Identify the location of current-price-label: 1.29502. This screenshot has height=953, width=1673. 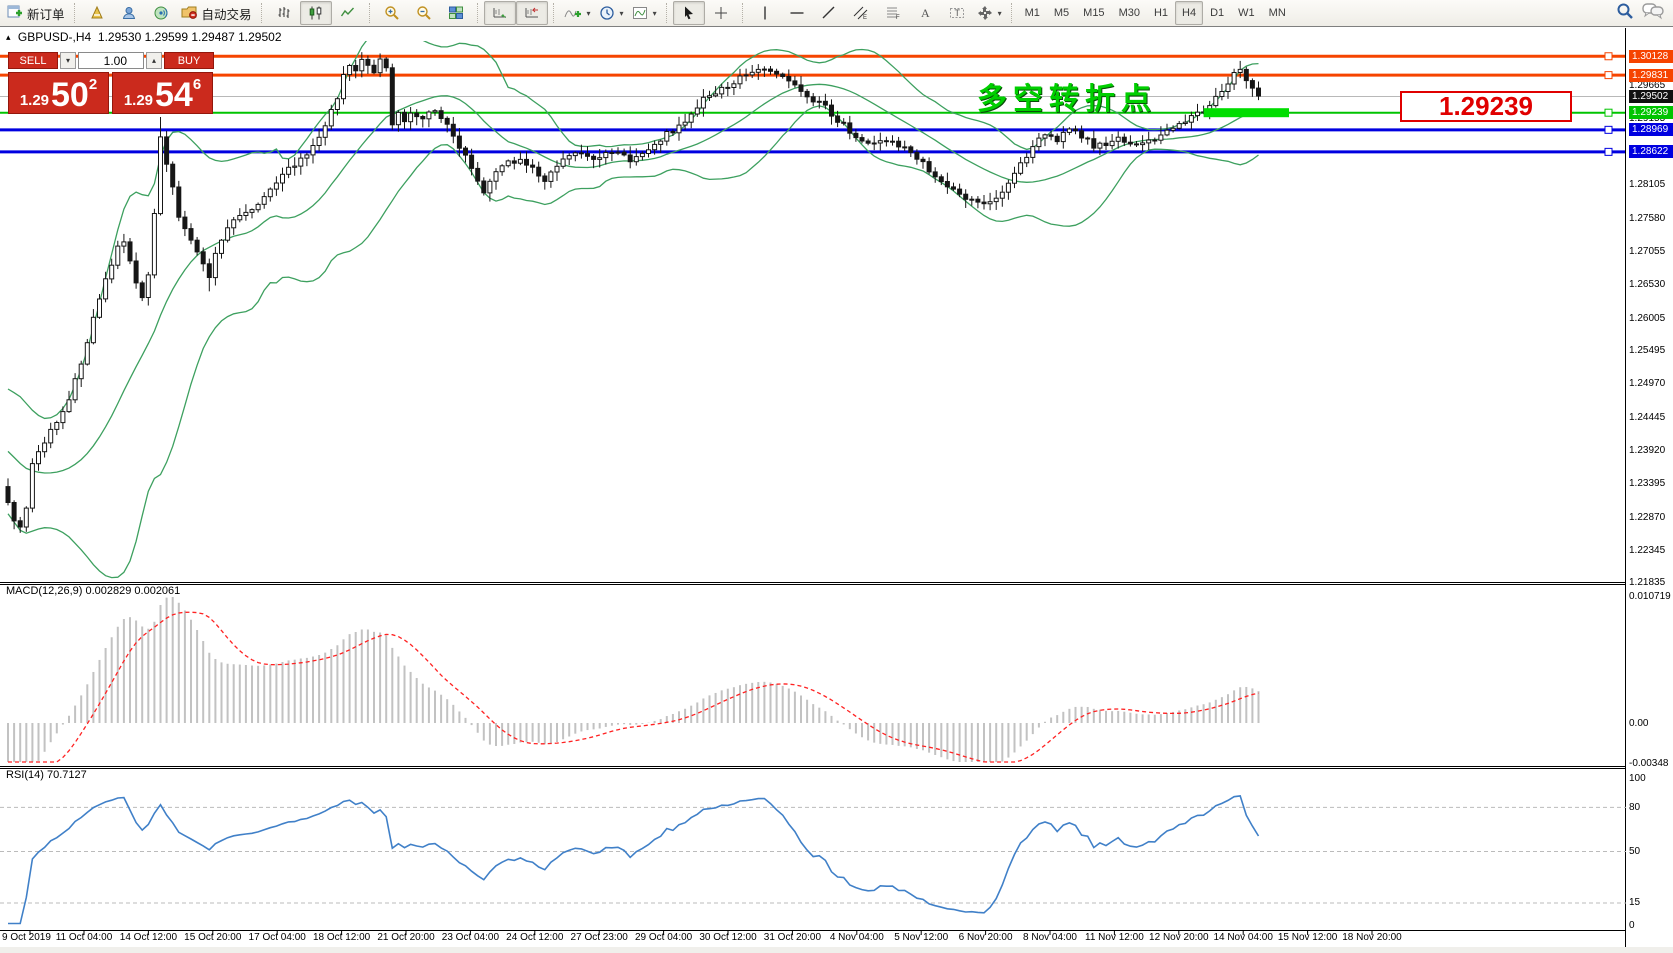
(1651, 96).